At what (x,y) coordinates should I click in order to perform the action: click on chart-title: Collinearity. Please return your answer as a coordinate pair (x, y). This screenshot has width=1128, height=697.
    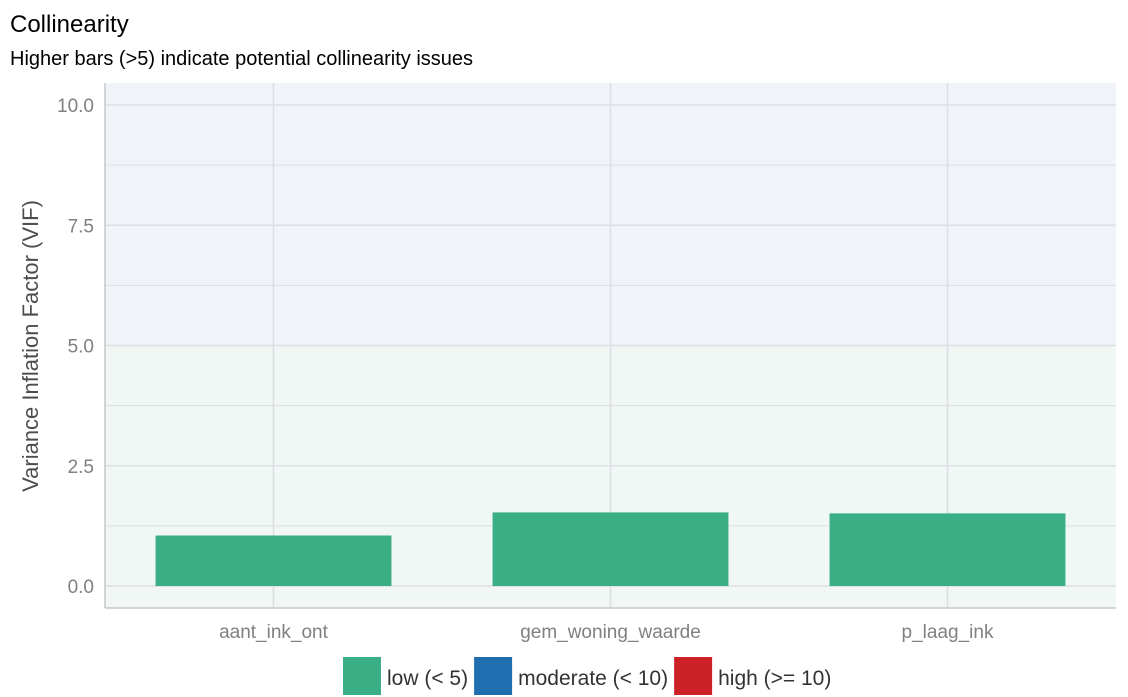
    Looking at the image, I should click on (69, 24).